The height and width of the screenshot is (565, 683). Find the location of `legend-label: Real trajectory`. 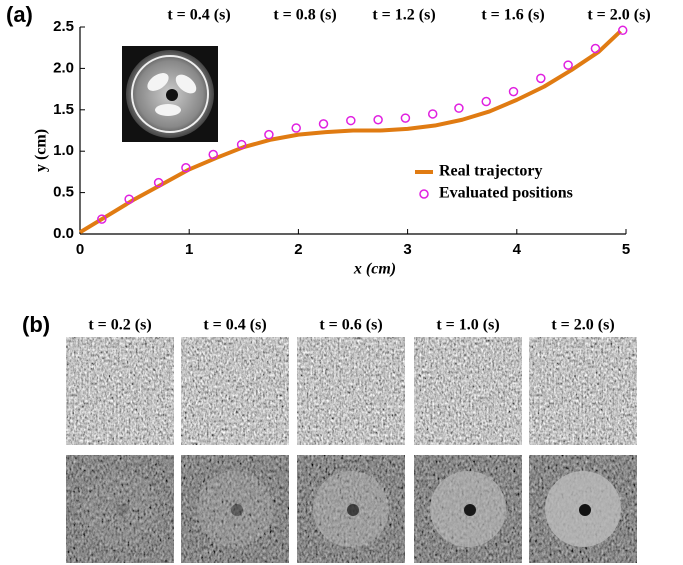

legend-label: Real trajectory is located at coordinates (491, 171).